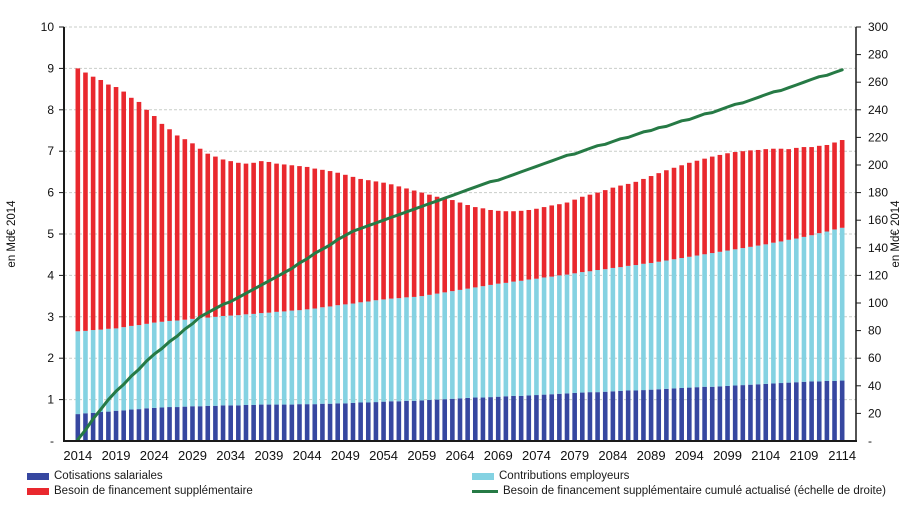  What do you see at coordinates (875, 331) in the screenshot?
I see `right-tick-label: 80` at bounding box center [875, 331].